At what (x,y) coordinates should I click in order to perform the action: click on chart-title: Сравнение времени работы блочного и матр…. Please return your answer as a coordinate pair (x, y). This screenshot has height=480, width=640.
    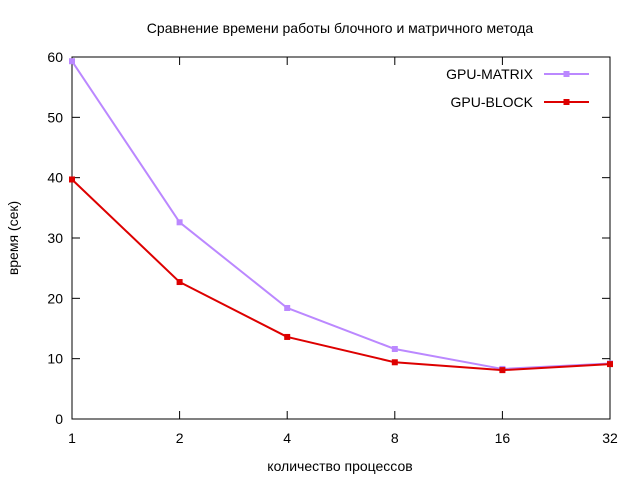
    Looking at the image, I should click on (340, 28).